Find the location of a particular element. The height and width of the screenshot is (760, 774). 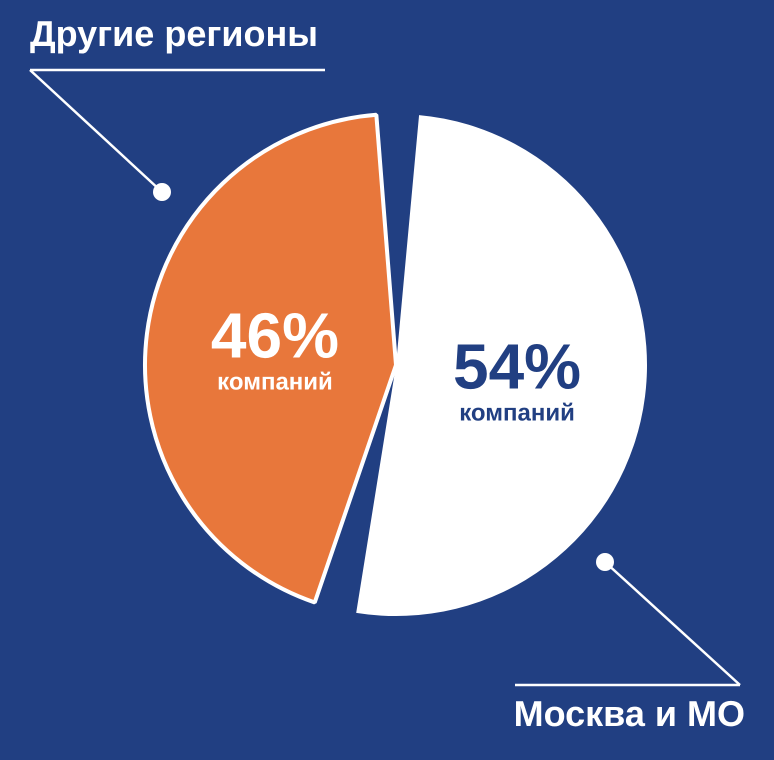

data-label: 46% компаний is located at coordinates (275, 348).